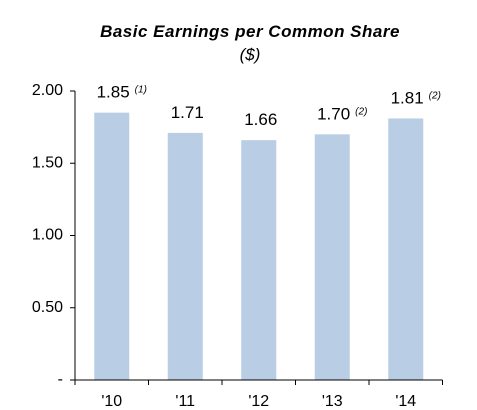 The height and width of the screenshot is (410, 477). I want to click on chart-title-block: Basic Earnings per Common Share ($), so click(250, 43).